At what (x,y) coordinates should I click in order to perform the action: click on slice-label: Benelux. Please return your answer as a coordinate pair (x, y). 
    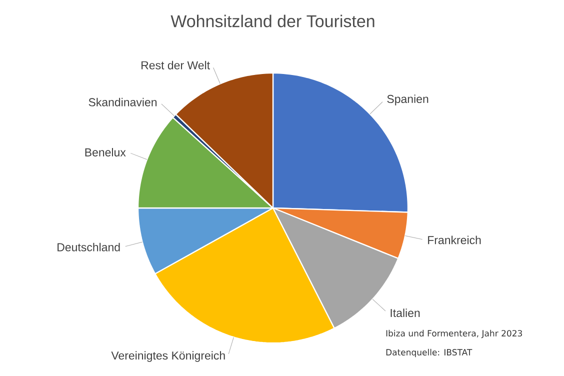
    Looking at the image, I should click on (105, 152).